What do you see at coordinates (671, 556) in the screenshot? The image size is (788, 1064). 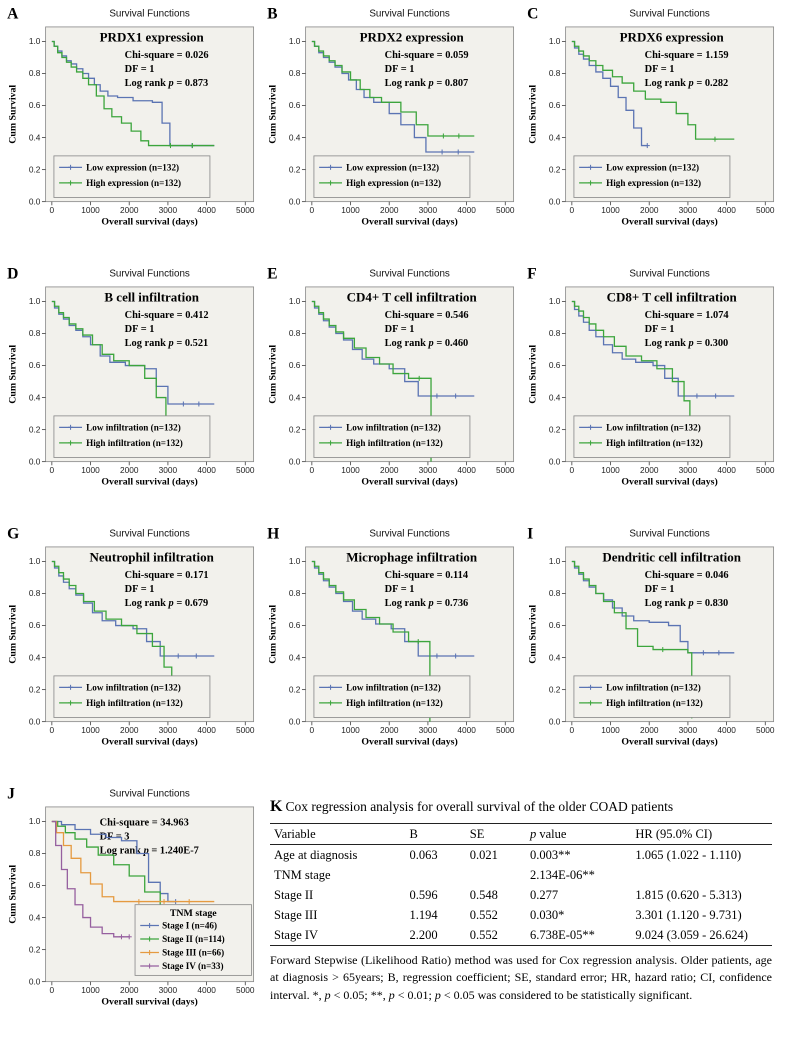 I see `plot-inner-title: Dendritic cell infiltration` at bounding box center [671, 556].